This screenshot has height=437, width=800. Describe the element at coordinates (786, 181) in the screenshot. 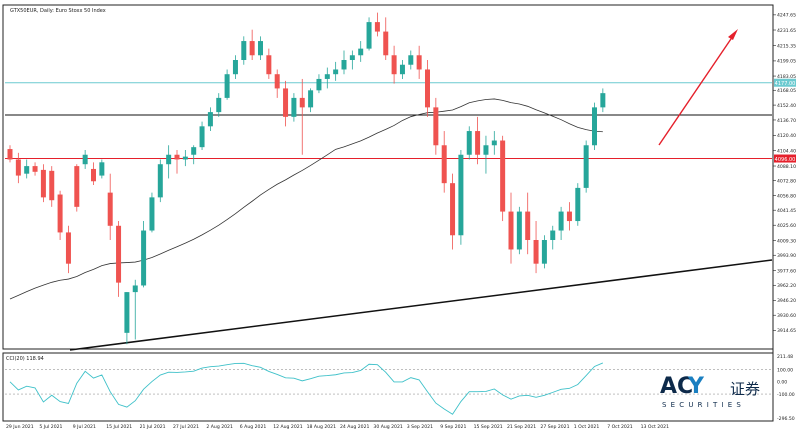

I see `price-tick-label: 4072.80` at that location.